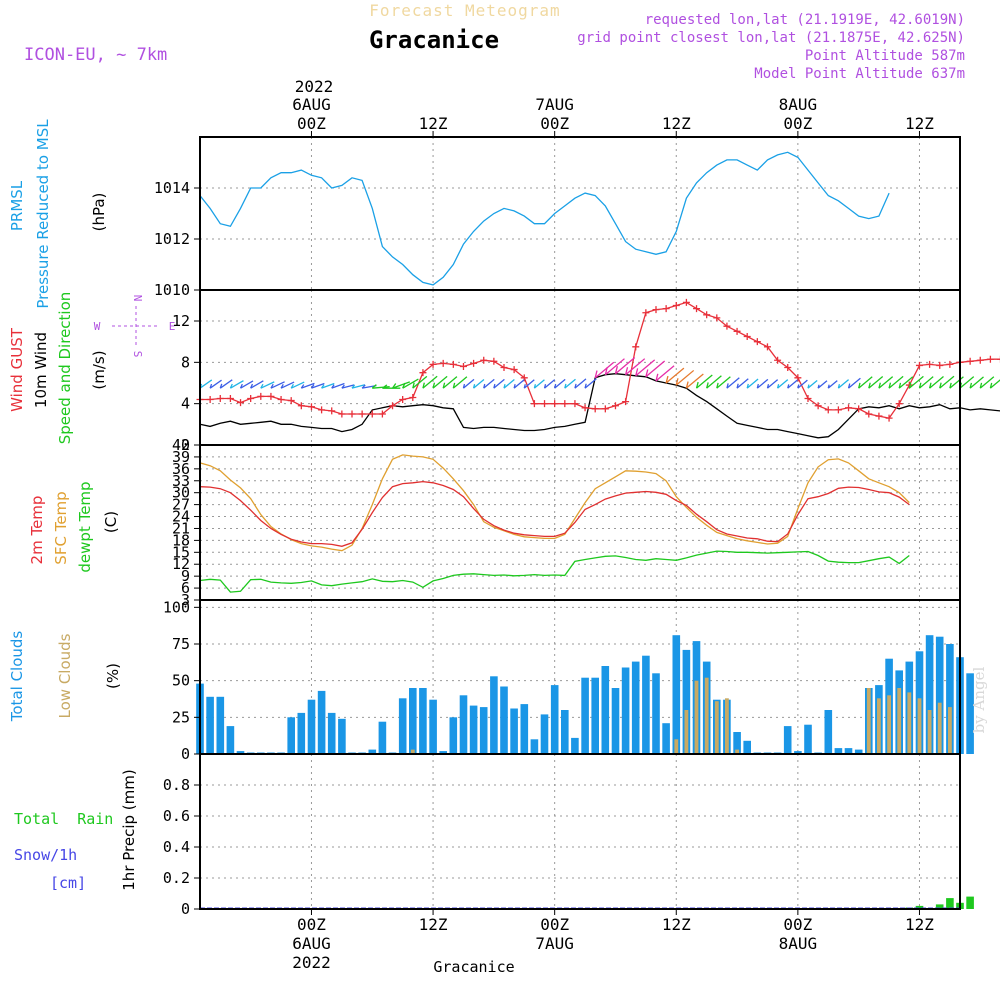 This screenshot has height=1000, width=1000. Describe the element at coordinates (580, 831) in the screenshot. I see `panel-frame-precip` at that location.